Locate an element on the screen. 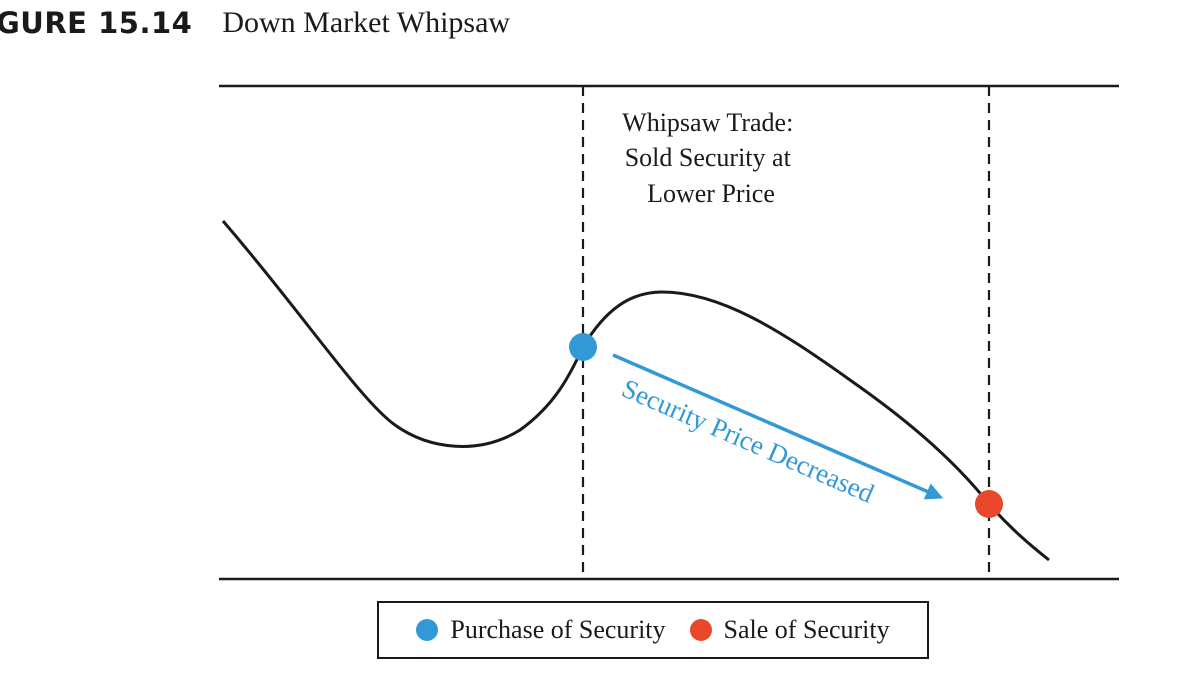 The height and width of the screenshot is (675, 1200). annotation-line-3: Lower Price is located at coordinates (711, 193).